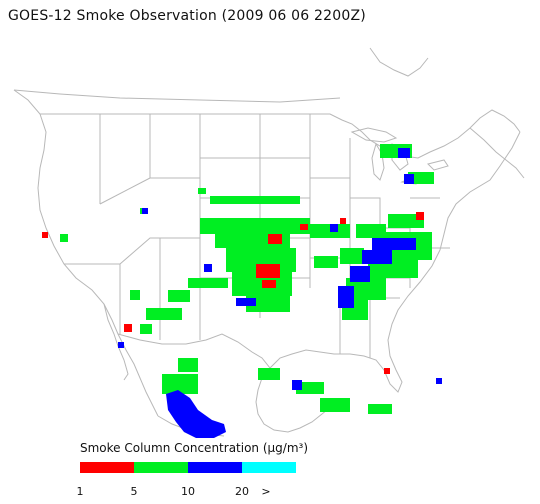 This screenshot has height=504, width=540. What do you see at coordinates (194, 448) in the screenshot?
I see `legend-title: Smoke Column Concentration (µg/m³)` at bounding box center [194, 448].